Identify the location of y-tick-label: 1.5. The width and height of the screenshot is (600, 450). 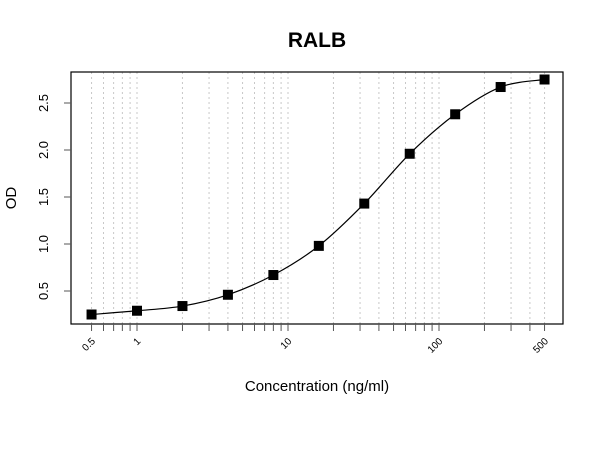
(43, 197).